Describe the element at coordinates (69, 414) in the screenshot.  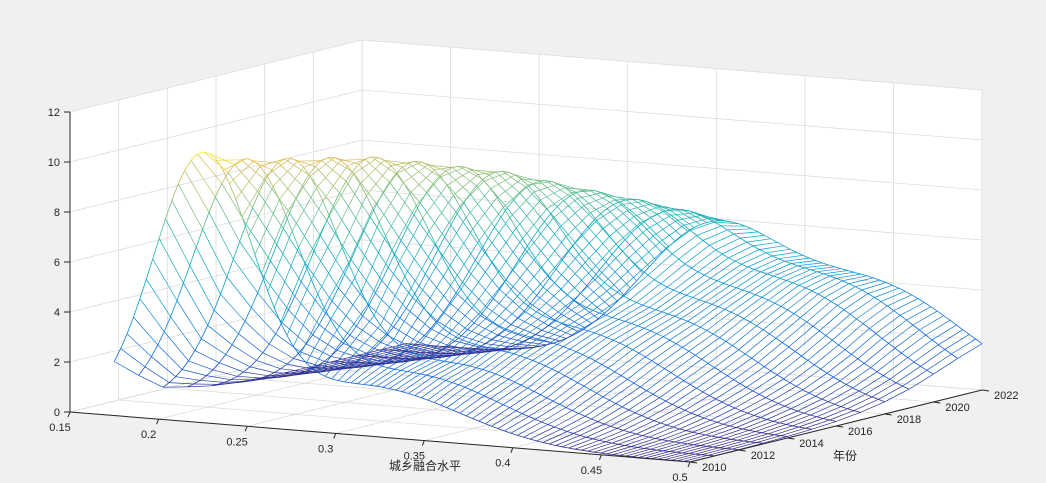
I see `x-tick-mark` at that location.